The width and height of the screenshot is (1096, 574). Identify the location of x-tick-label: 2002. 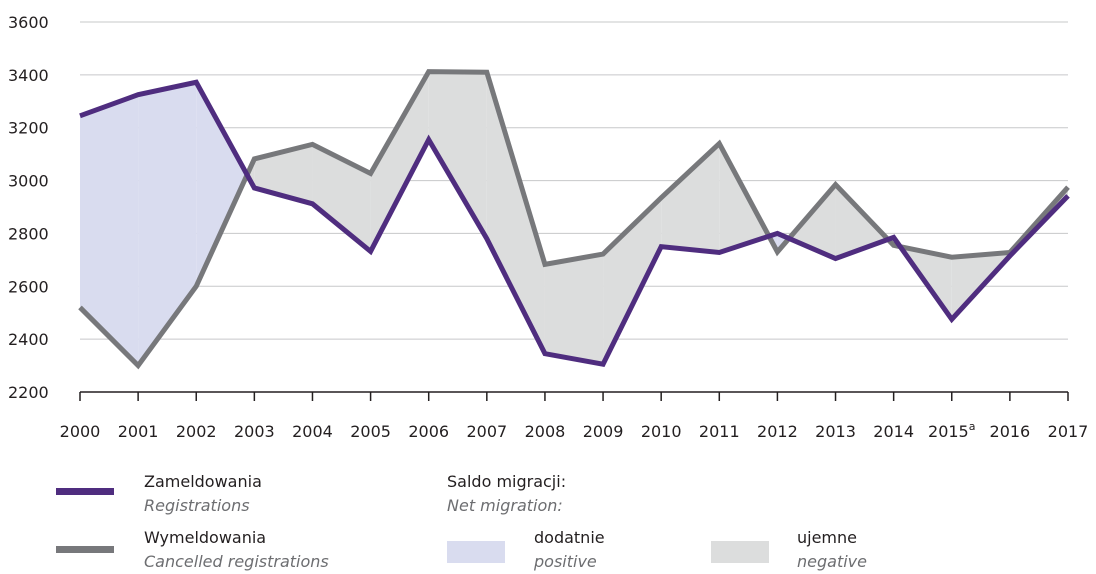
(196, 431).